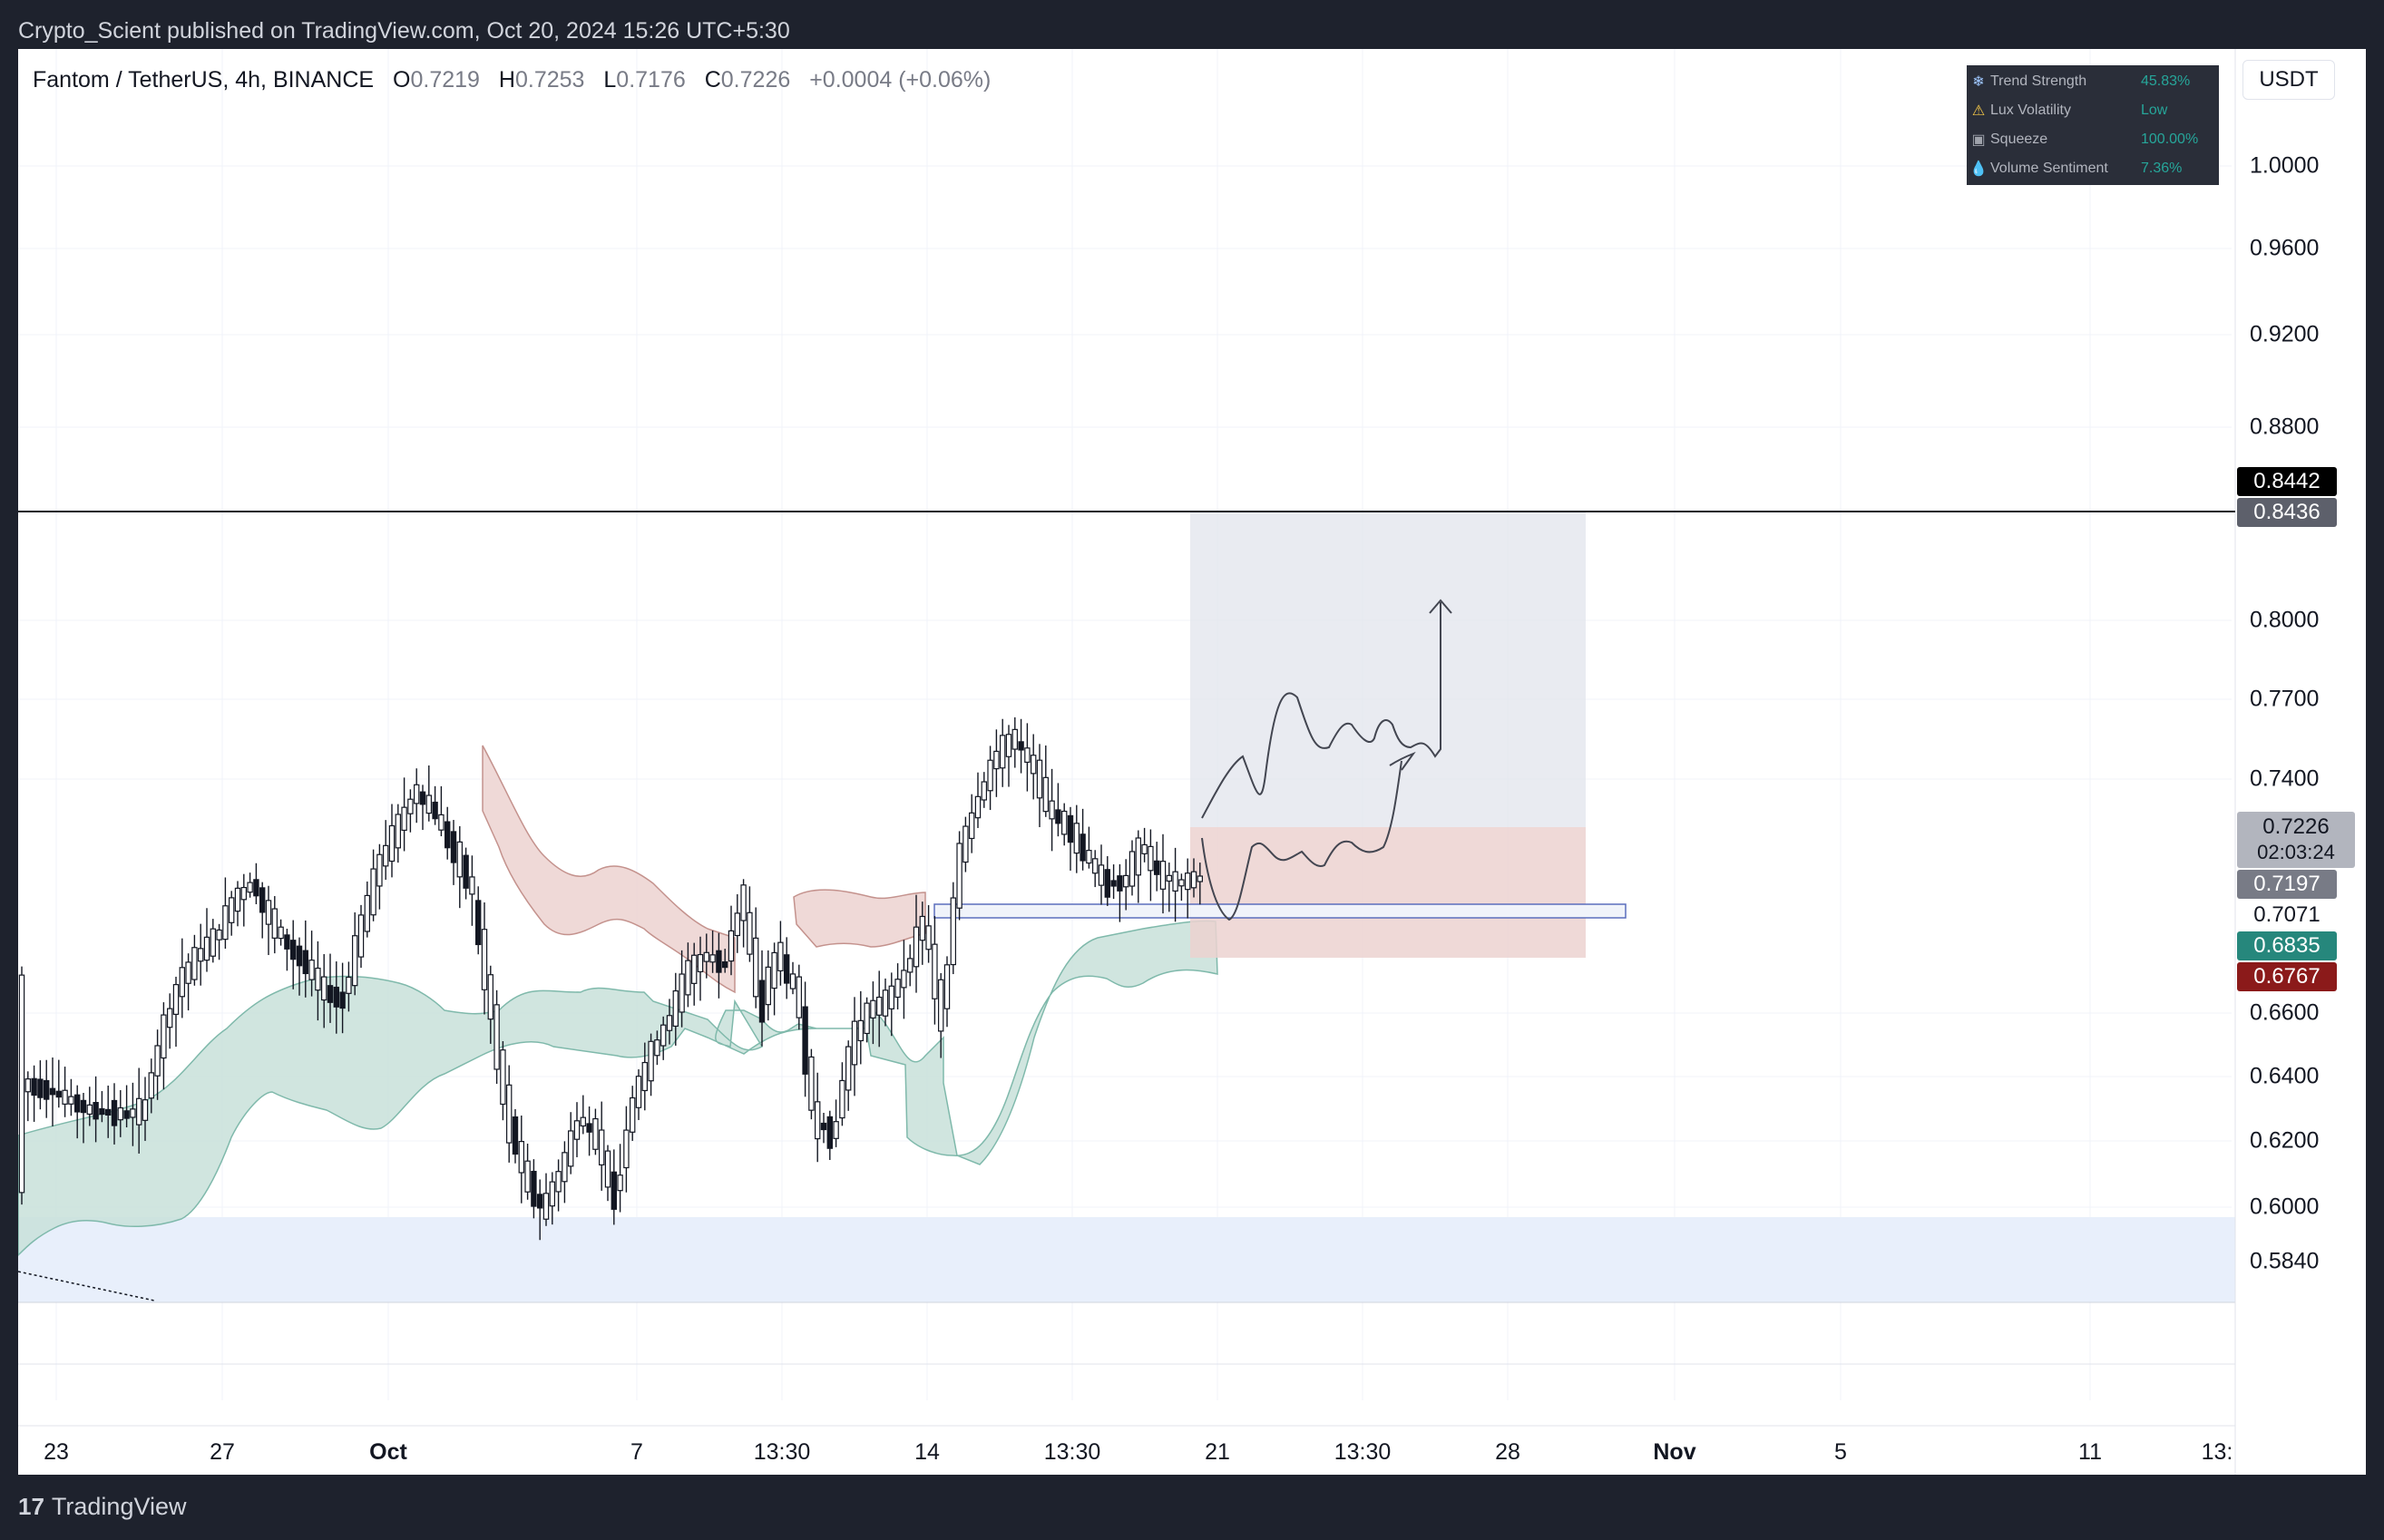 Image resolution: width=2384 pixels, height=1540 pixels. I want to click on demand-zone, so click(1126, 1259).